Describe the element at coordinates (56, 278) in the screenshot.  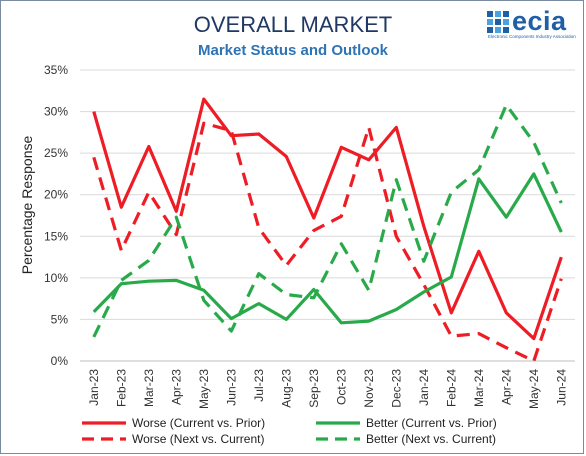
I see `y-tick-label: 10%` at that location.